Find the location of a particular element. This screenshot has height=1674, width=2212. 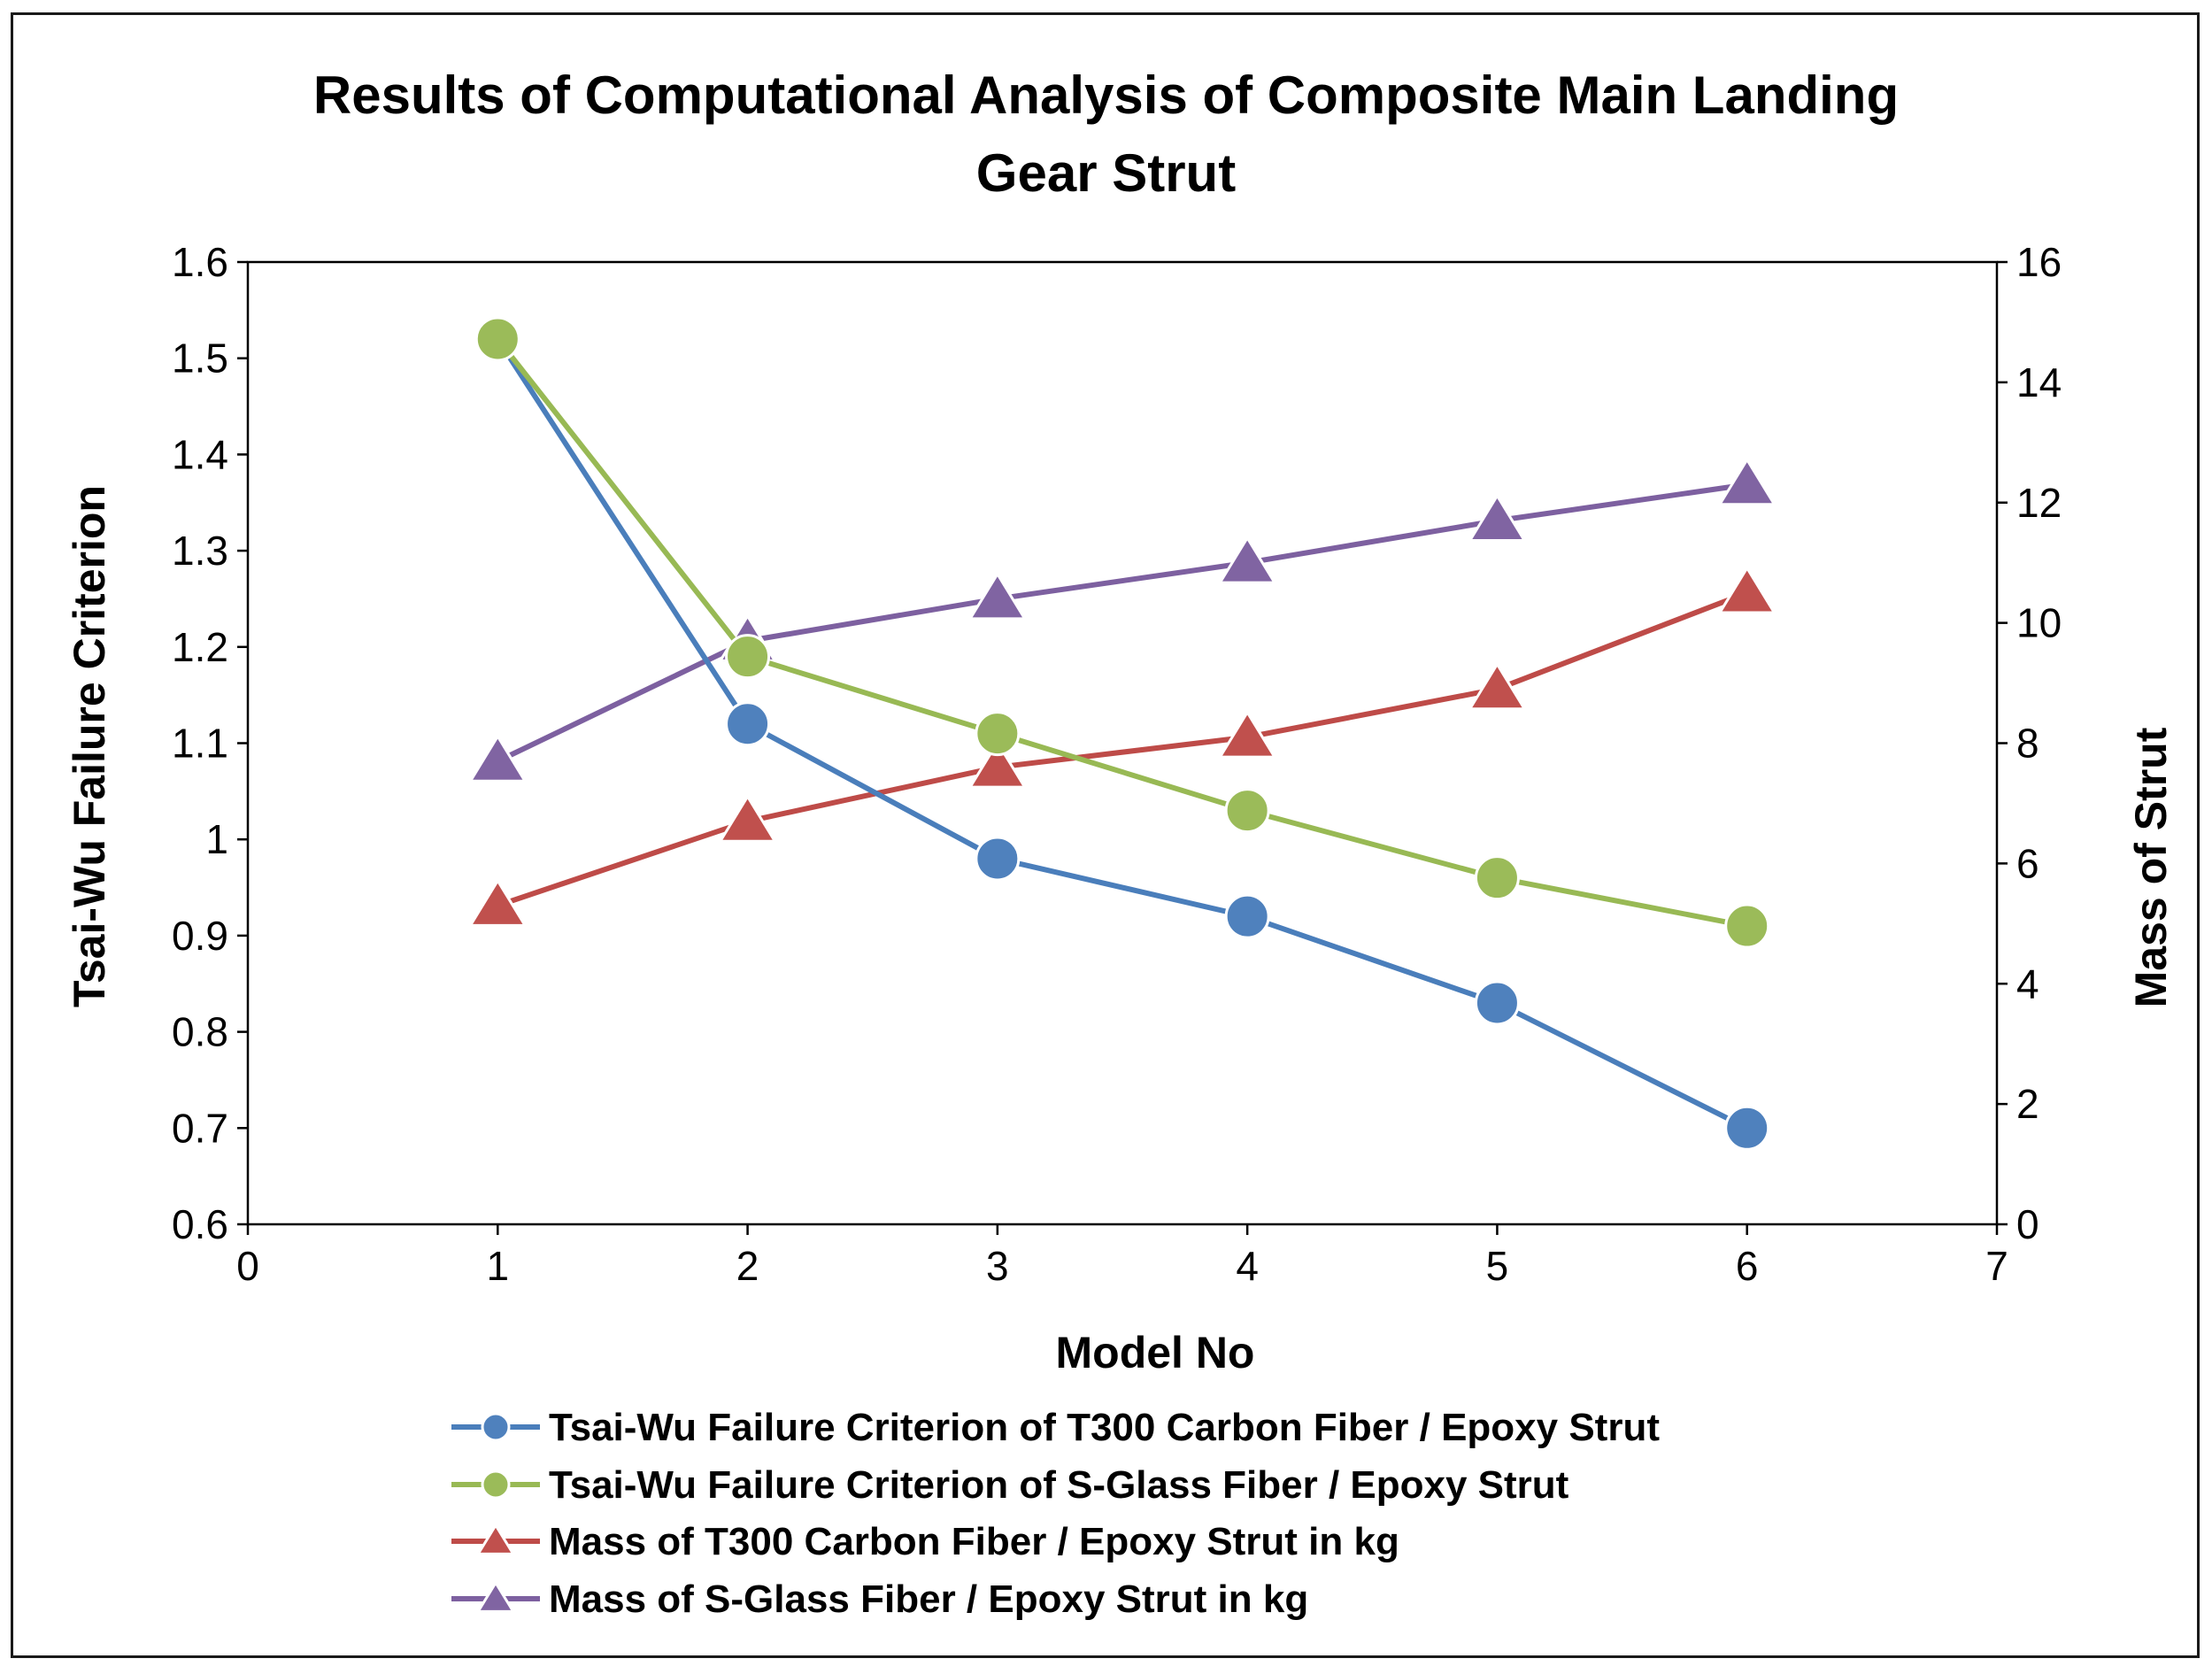

y2-tick-label: 4 is located at coordinates (2027, 983).